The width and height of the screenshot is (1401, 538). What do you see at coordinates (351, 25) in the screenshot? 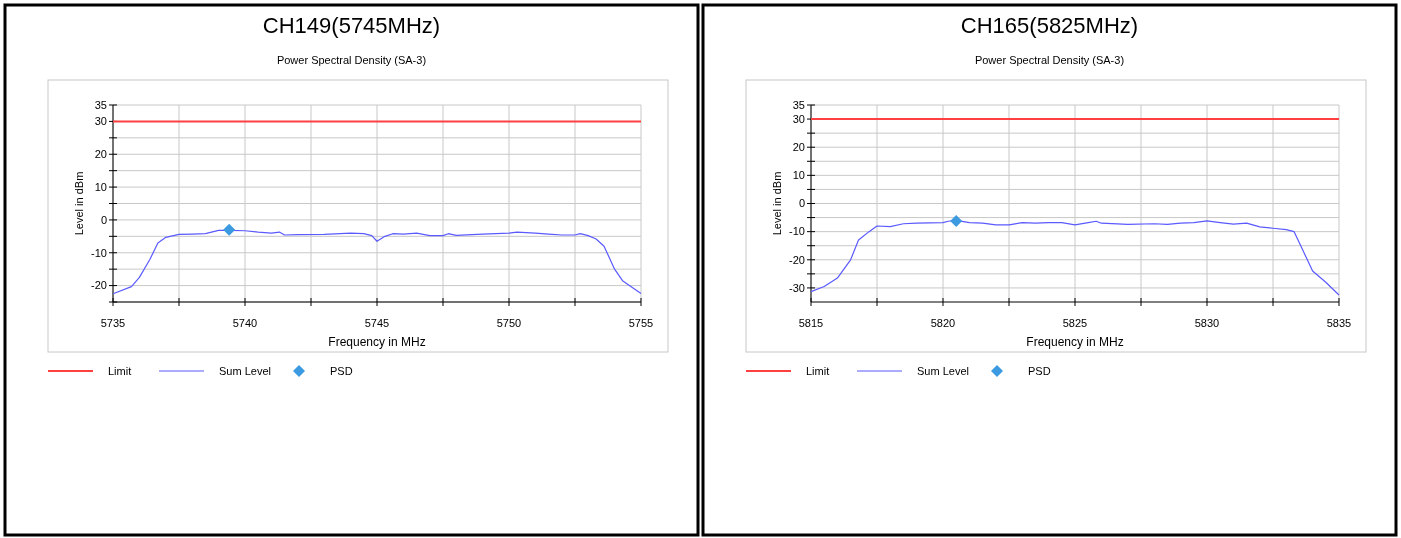
I see `chart-title: CH149(5745MHz)` at bounding box center [351, 25].